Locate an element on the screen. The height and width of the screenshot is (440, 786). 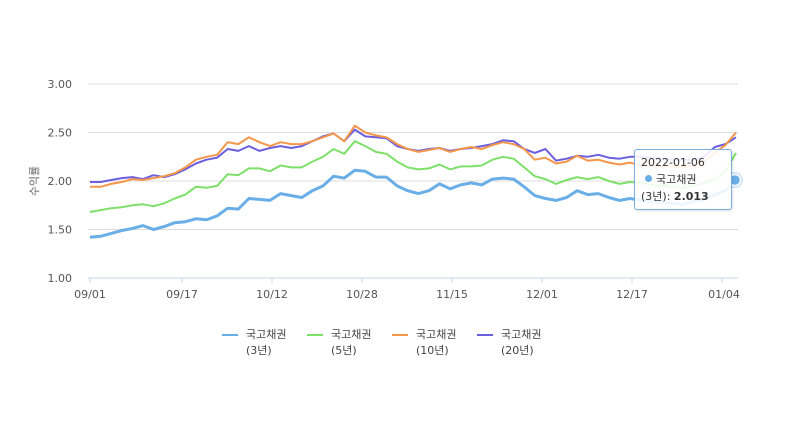
y-tick-label: 1.00 is located at coordinates (60, 278).